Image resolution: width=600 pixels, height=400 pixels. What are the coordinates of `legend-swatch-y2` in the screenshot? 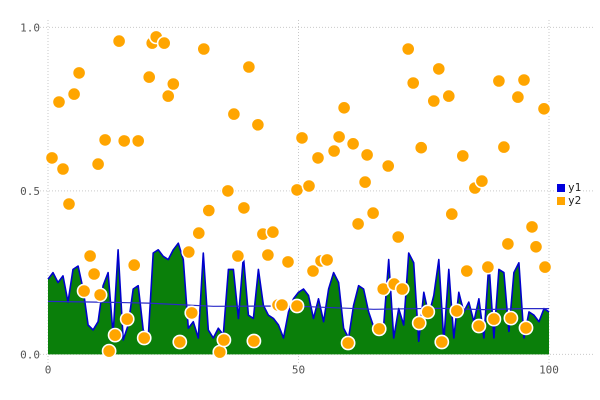 It's located at (561, 201).